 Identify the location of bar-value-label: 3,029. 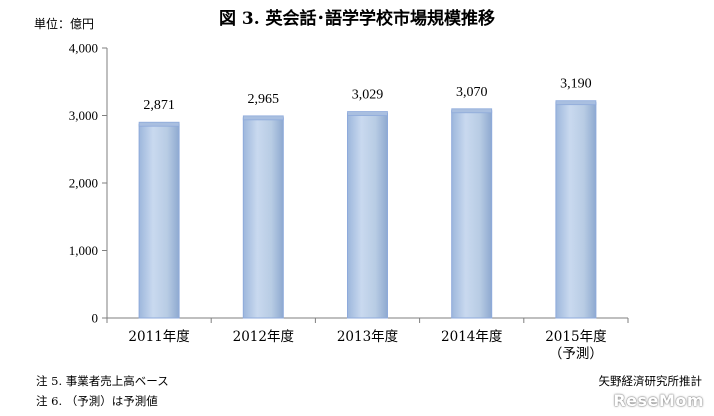
(368, 95).